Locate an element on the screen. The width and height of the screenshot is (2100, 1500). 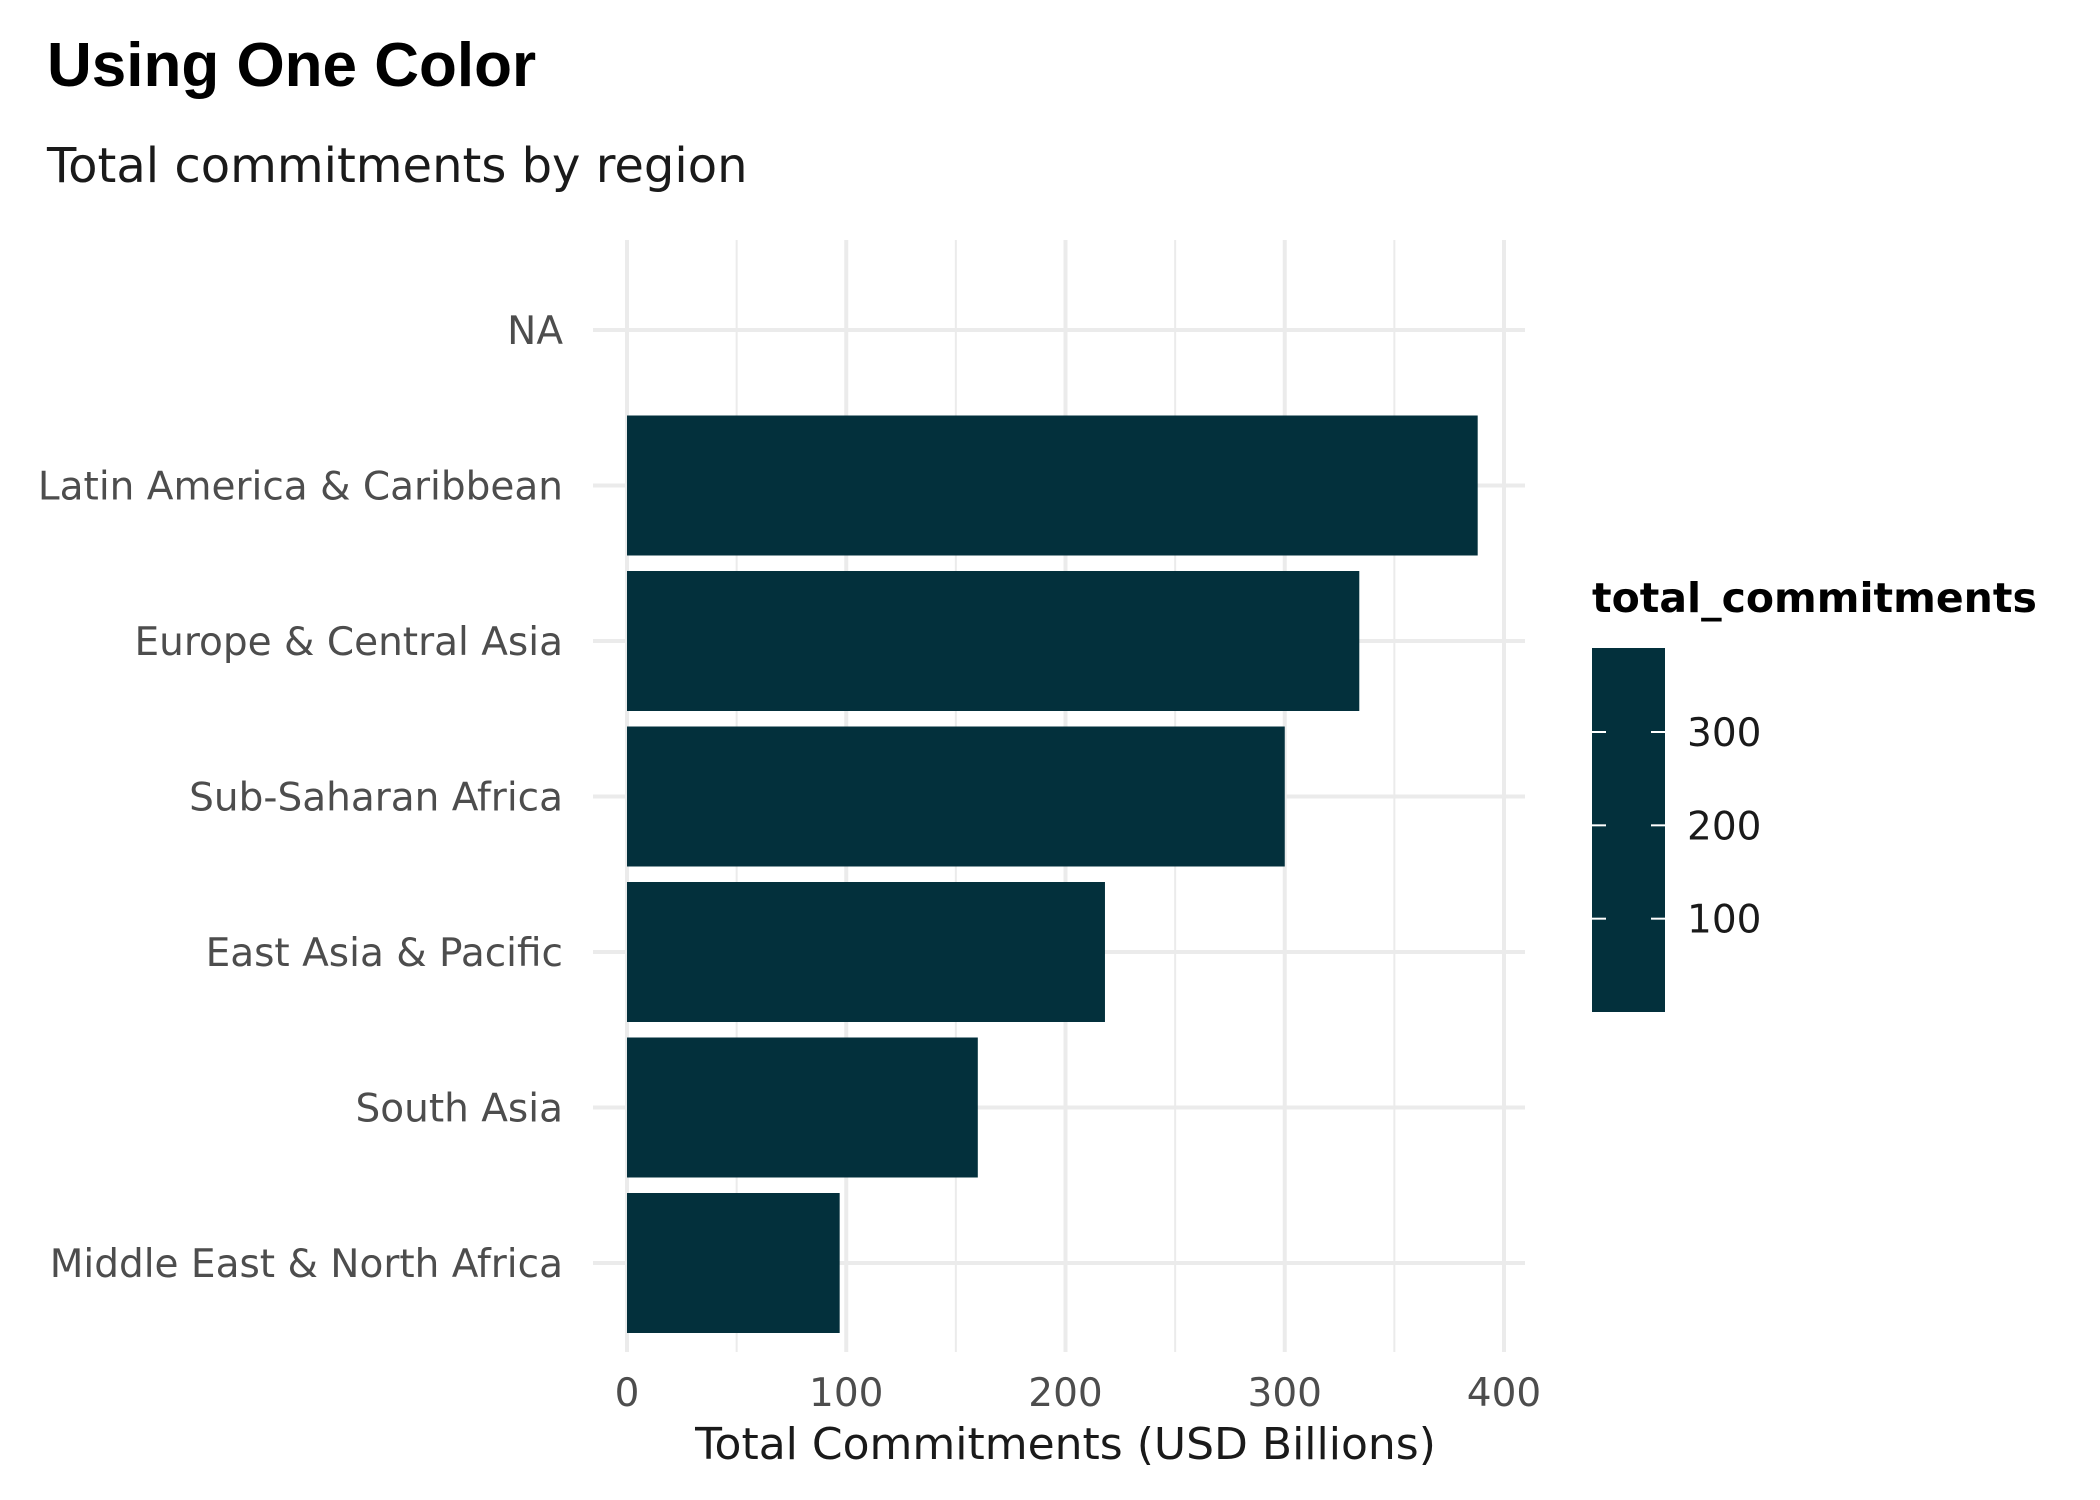
y-tick-label: Europe & Central Asia is located at coordinates (349, 642).